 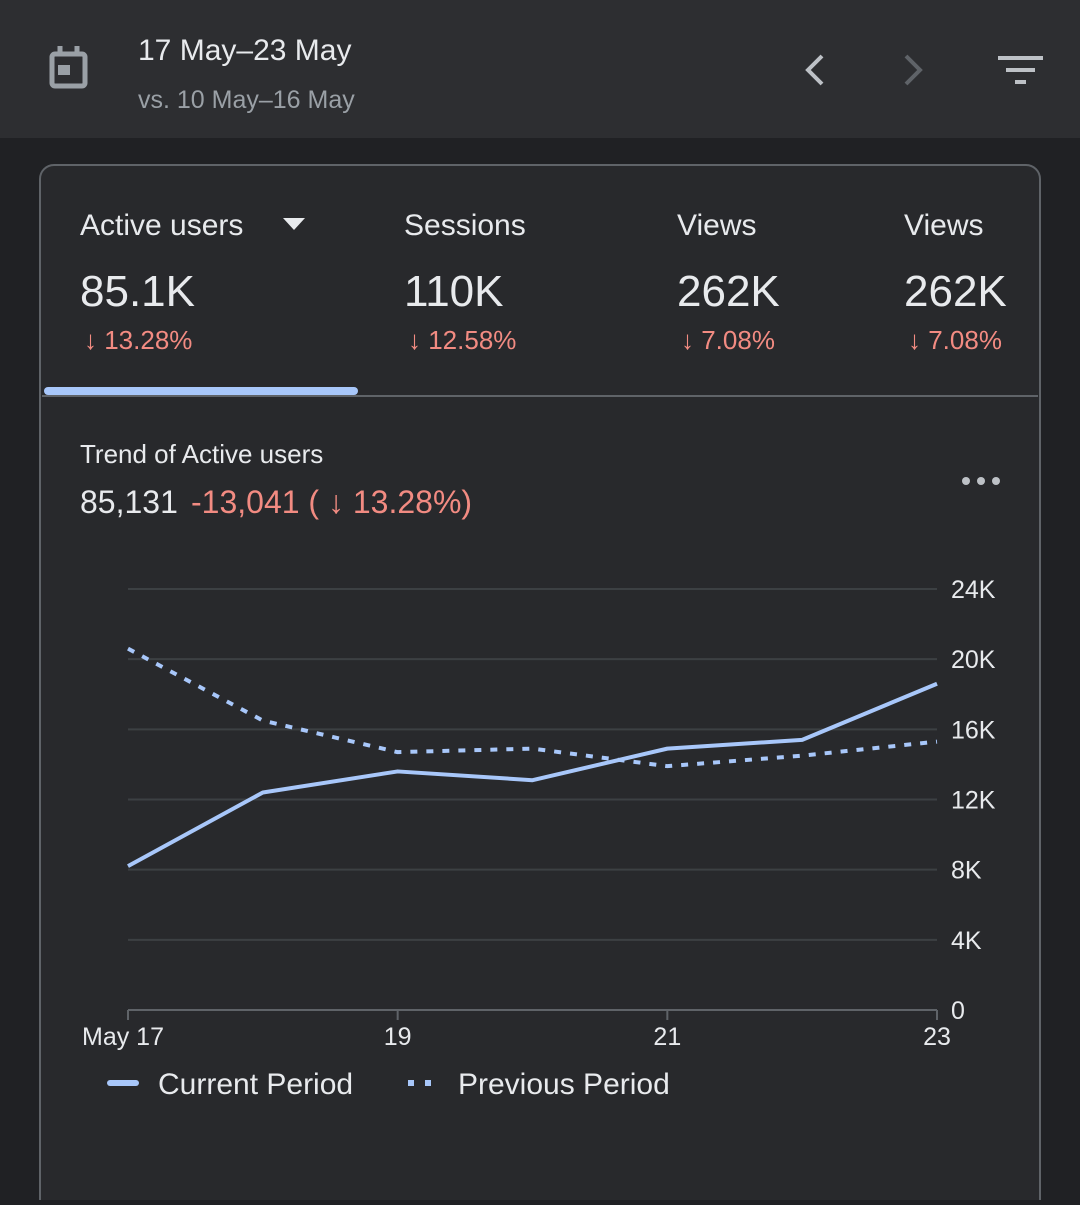 I want to click on trend-total: 85,131, so click(x=129, y=502).